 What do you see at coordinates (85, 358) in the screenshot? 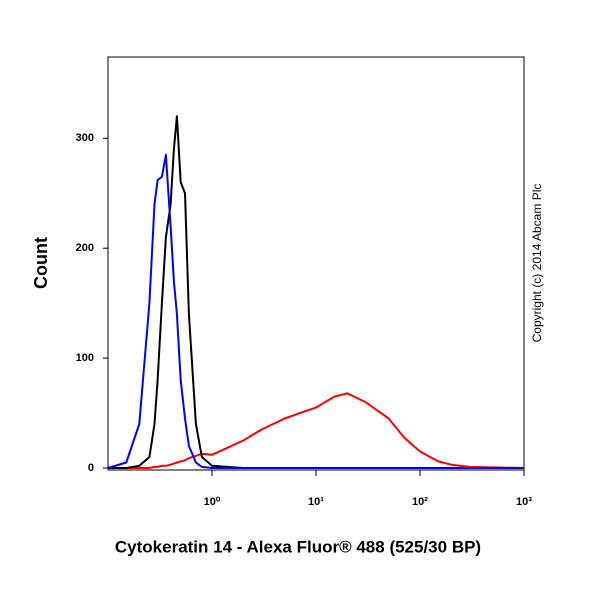
I see `y-tick-label: 100` at bounding box center [85, 358].